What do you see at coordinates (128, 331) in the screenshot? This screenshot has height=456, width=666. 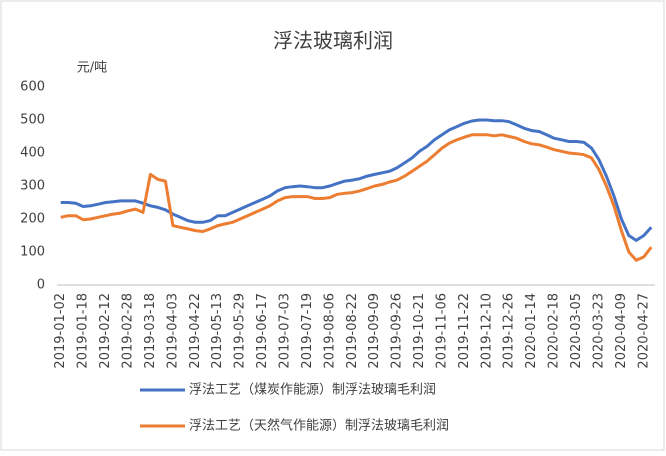 I see `x-tick-label: 2019-02-28` at bounding box center [128, 331].